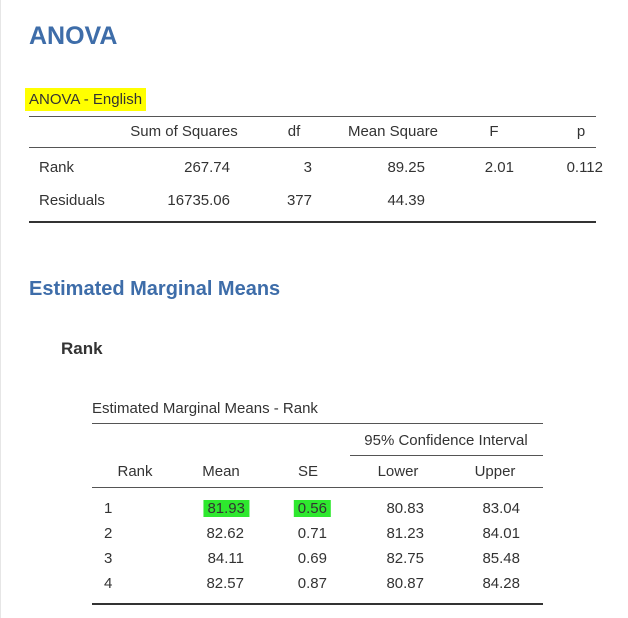 The height and width of the screenshot is (618, 628). What do you see at coordinates (317, 423) in the screenshot?
I see `emm-top-rule` at bounding box center [317, 423].